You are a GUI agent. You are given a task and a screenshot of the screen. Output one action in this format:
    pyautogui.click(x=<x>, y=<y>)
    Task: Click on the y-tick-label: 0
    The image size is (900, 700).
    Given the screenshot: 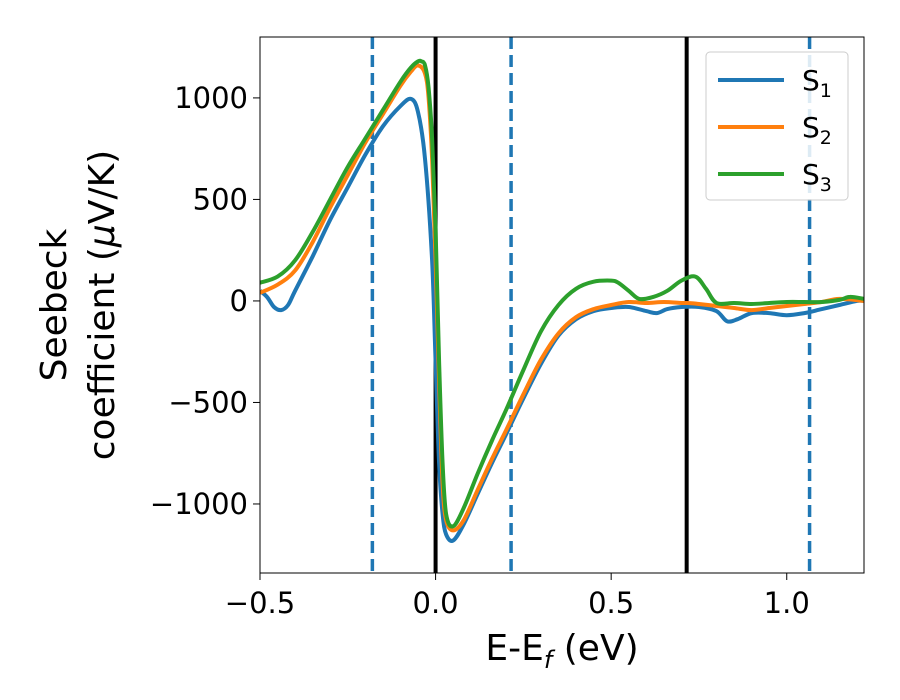 What is the action you would take?
    pyautogui.click(x=239, y=301)
    